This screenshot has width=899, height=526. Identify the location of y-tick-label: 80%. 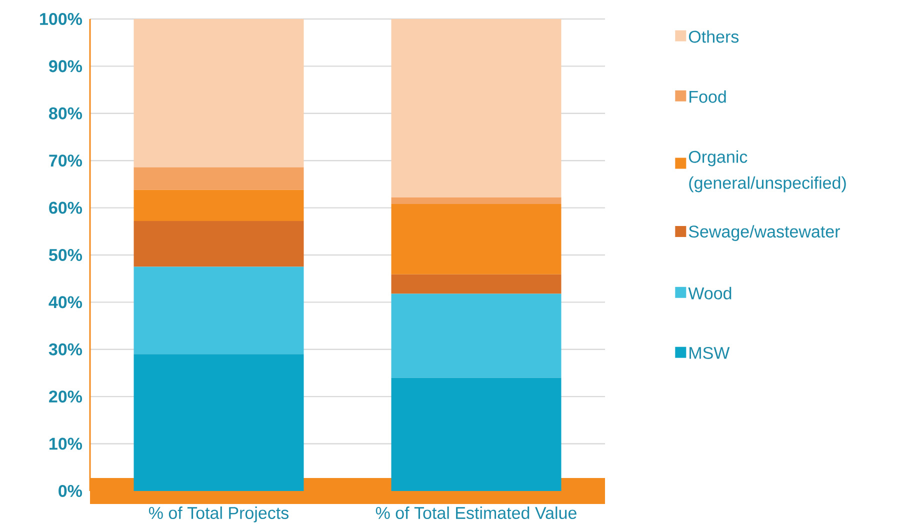
(65, 113).